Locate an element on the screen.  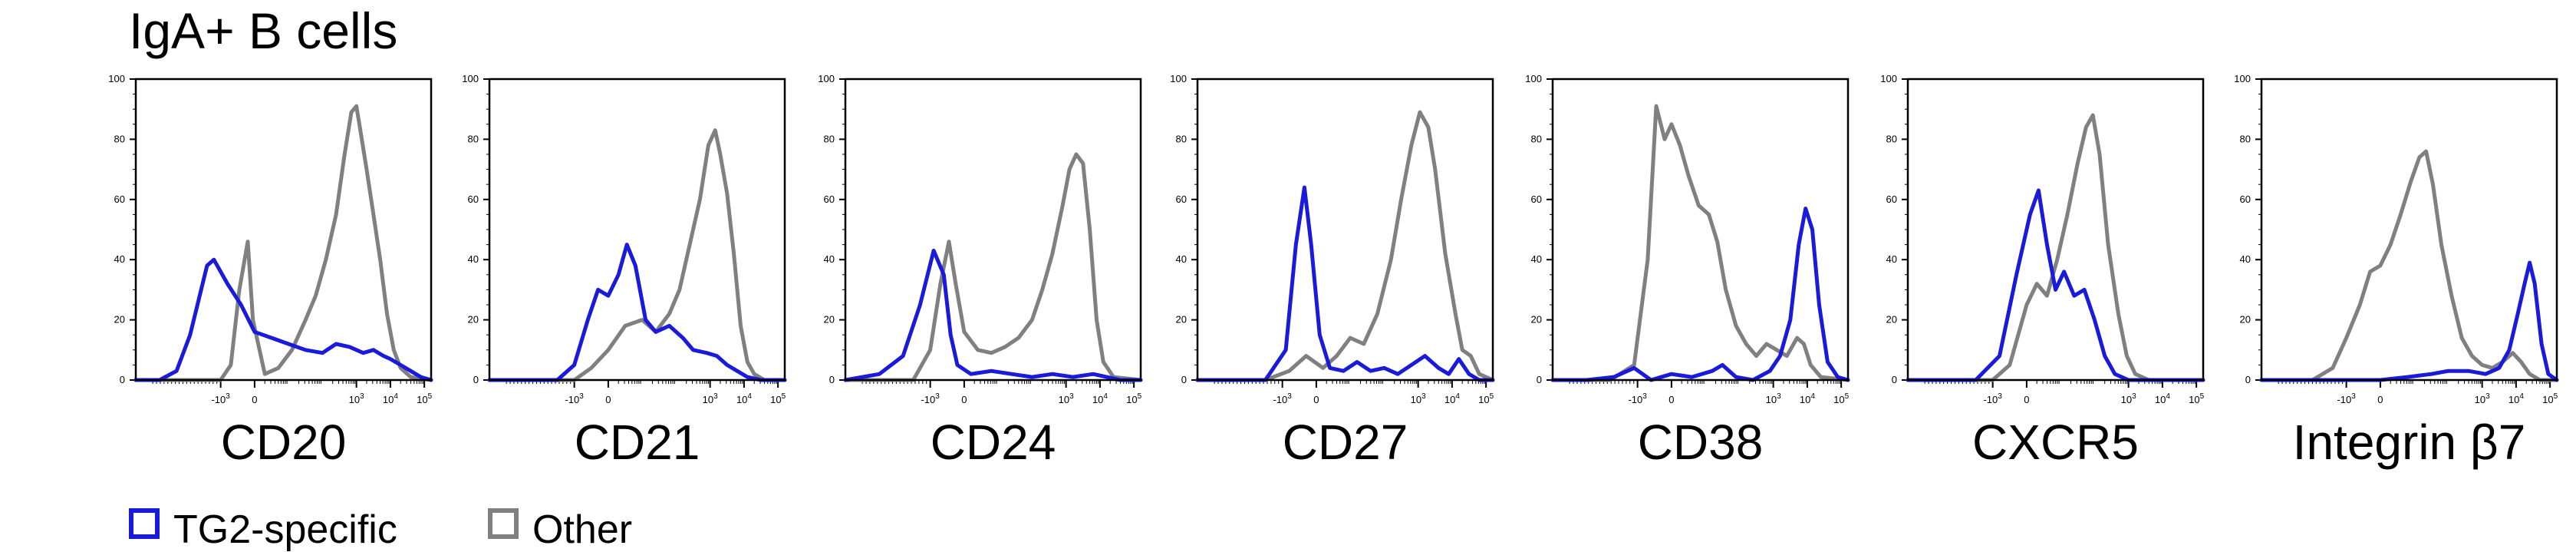
legend-item-tg2: TG2-specific is located at coordinates (263, 529).